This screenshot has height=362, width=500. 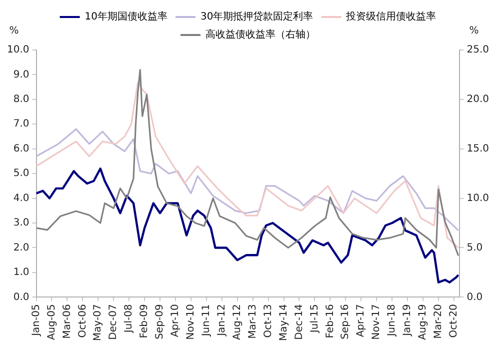 I want to click on x-tick-label: Aug-05, so click(x=52, y=322).